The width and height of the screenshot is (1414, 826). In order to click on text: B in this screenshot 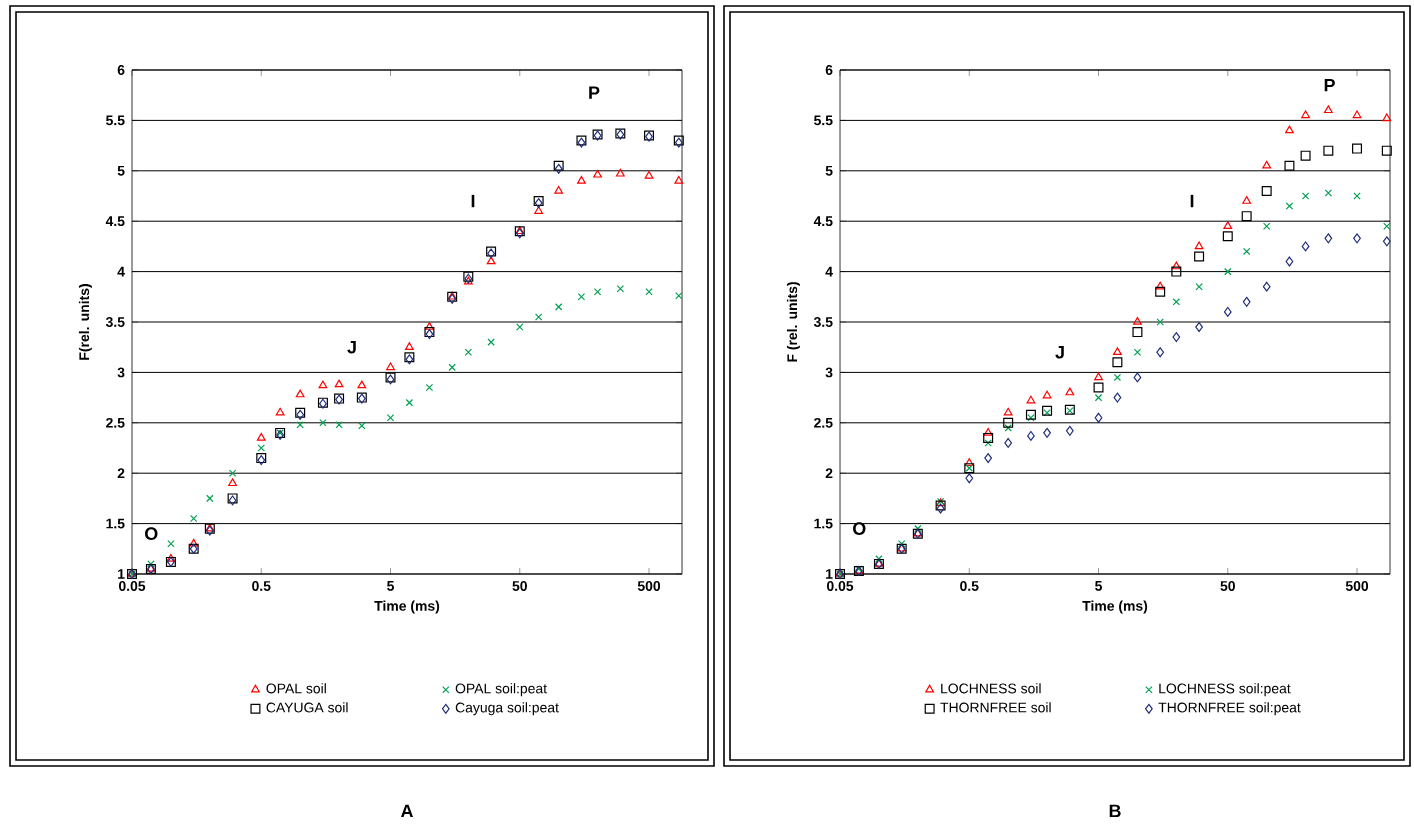, I will do `click(1115, 811)`.